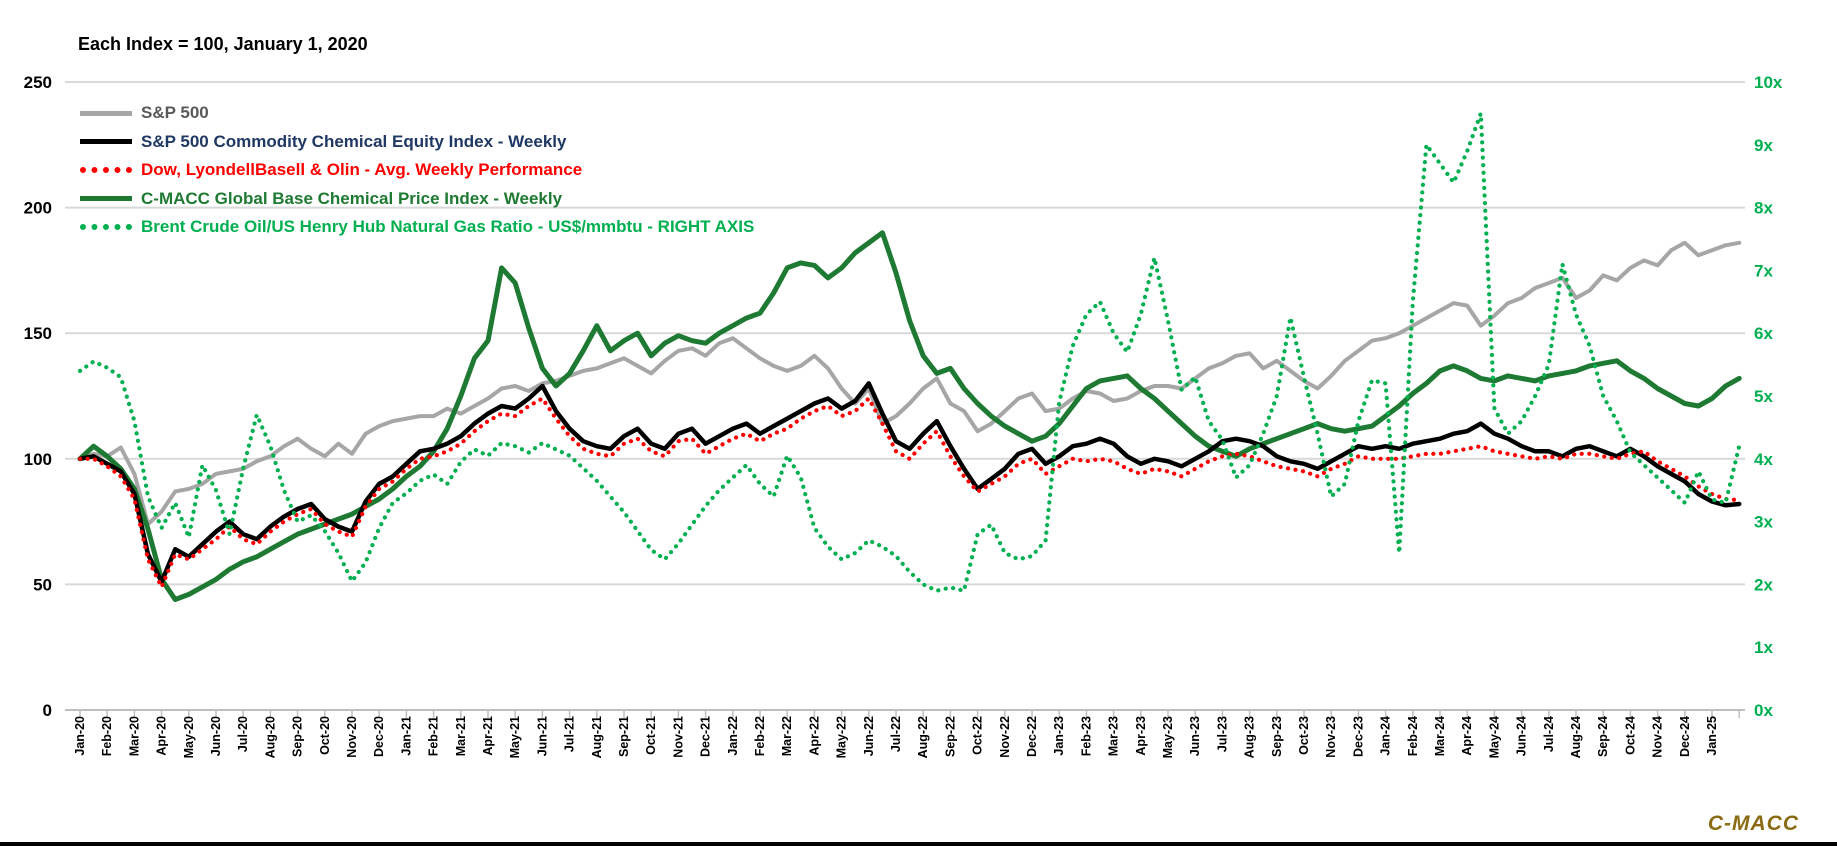  I want to click on x-tick-label: Feb-23, so click(1086, 736).